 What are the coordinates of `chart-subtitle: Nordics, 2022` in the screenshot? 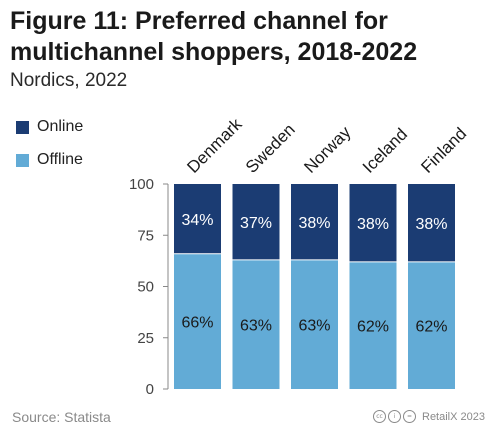 It's located at (69, 80).